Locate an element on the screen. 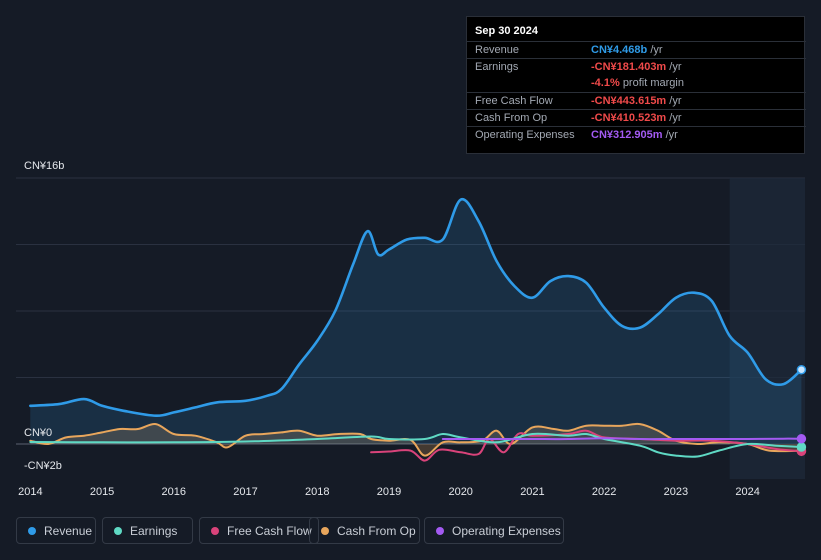 Image resolution: width=821 pixels, height=560 pixels. legend-label: Revenue is located at coordinates (68, 531).